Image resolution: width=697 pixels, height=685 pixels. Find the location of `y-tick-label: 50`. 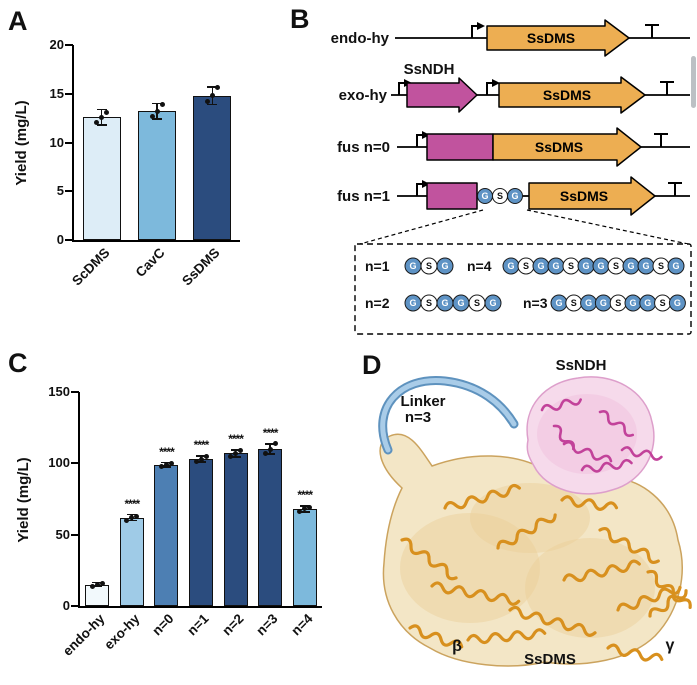

y-tick-label: 50 is located at coordinates (62, 534).